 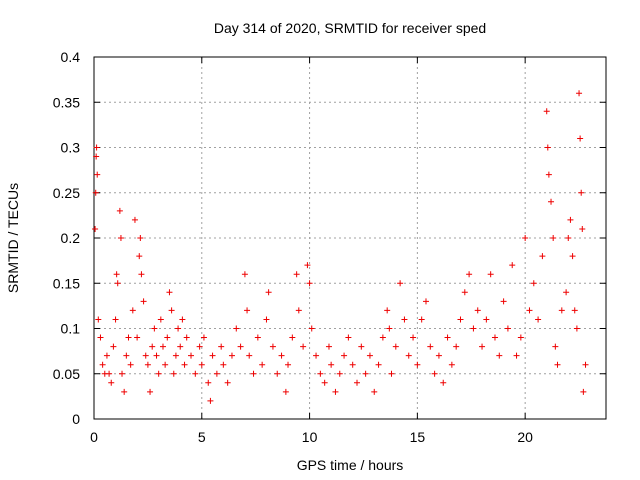 I want to click on y-tick-label: 0.35, so click(x=66, y=102).